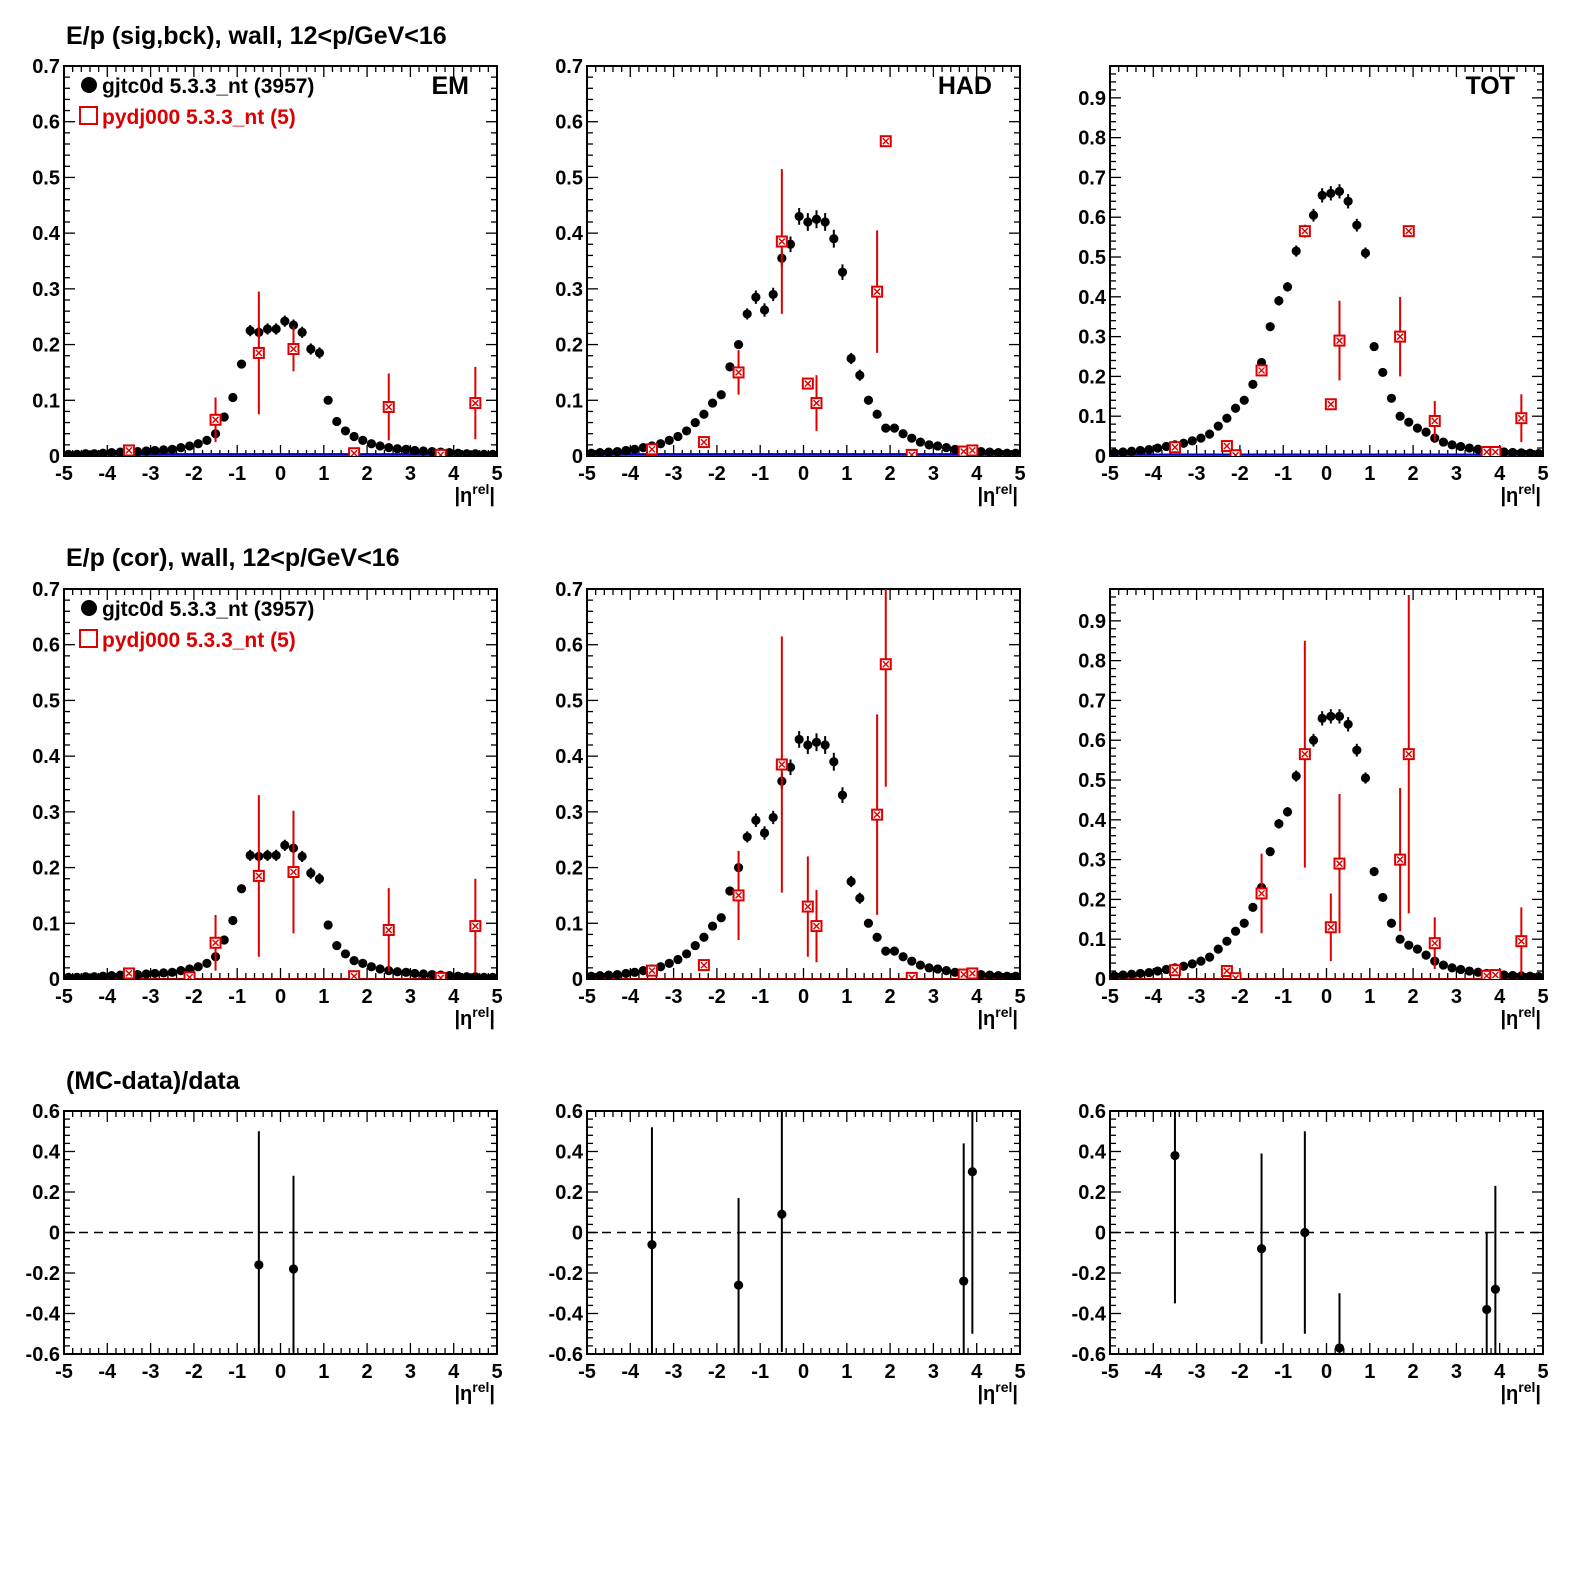 Image resolution: width=1575 pixels, height=1580 pixels. I want to click on y-tick-label: -0.6, so click(566, 1355).